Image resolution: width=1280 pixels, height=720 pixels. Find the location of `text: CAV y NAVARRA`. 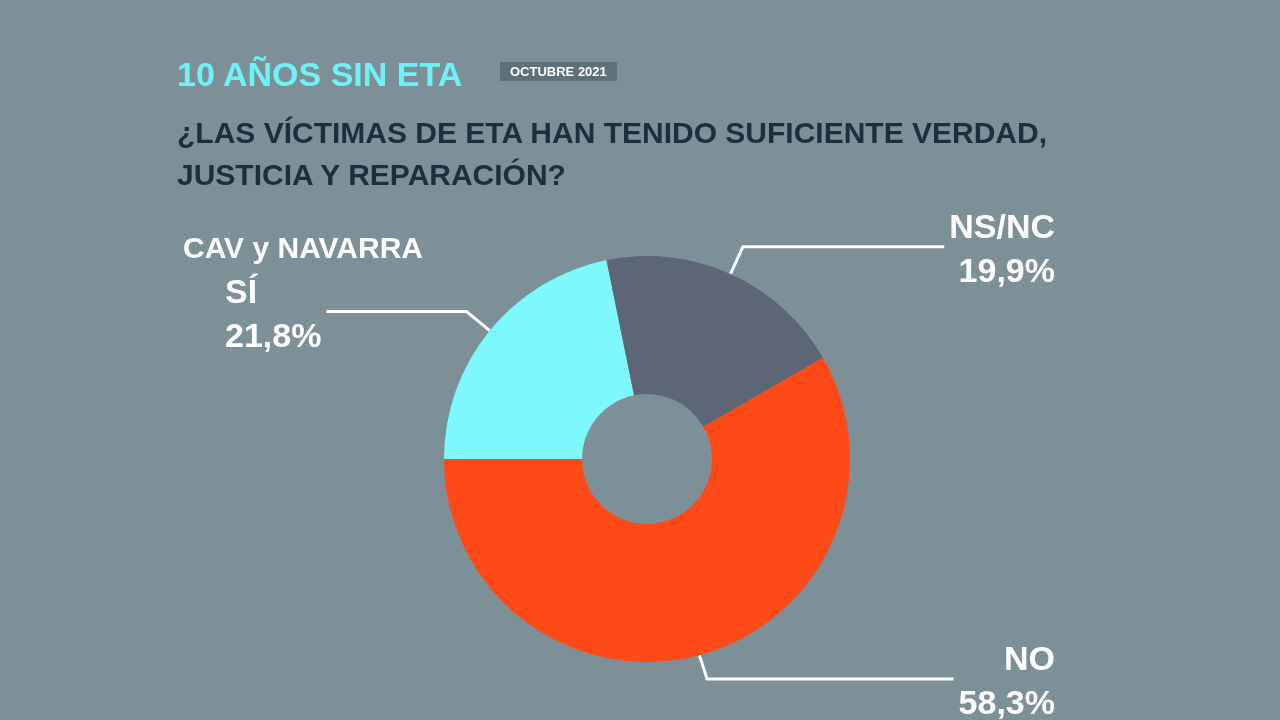

text: CAV y NAVARRA is located at coordinates (303, 247).